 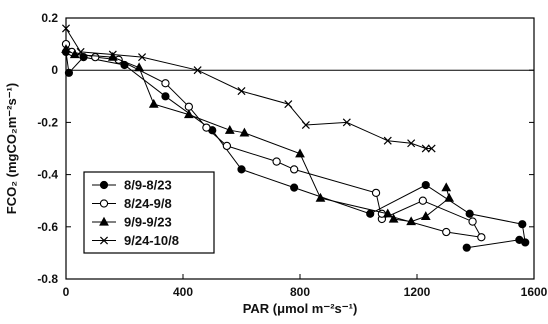 What do you see at coordinates (11, 148) in the screenshot?
I see `y-axis-label: FCO₂ (mgCO₂m⁻²s⁻¹)` at bounding box center [11, 148].